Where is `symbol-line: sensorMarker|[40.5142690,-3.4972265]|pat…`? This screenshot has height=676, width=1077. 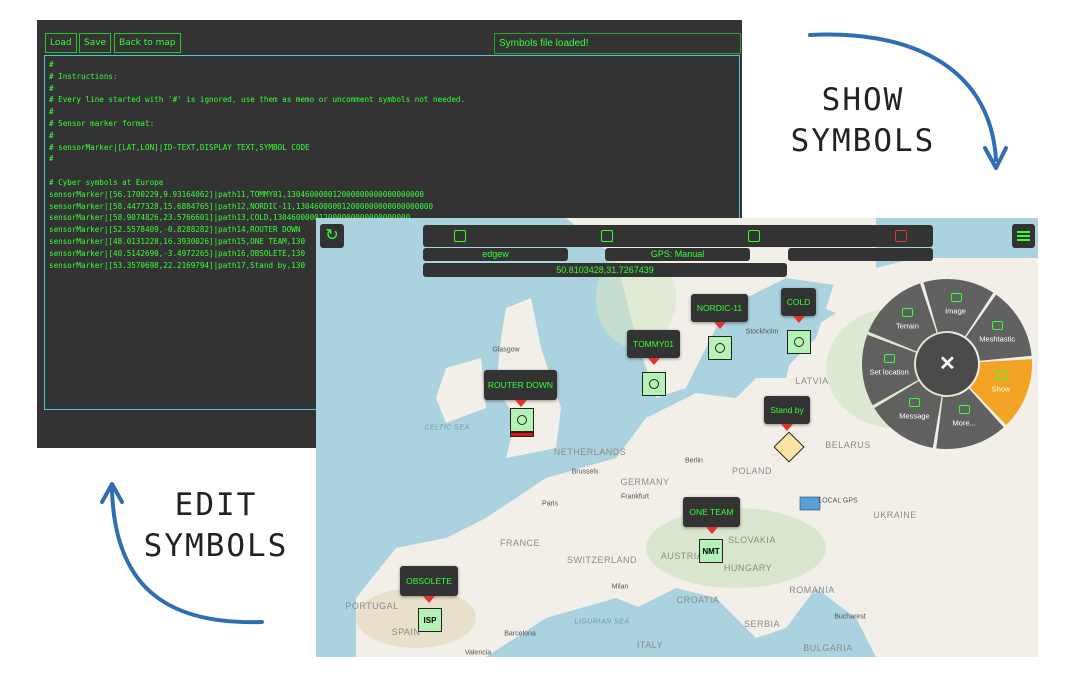
symbol-line: sensorMarker|[40.5142690,-3.4972265]|pat… is located at coordinates (177, 253).